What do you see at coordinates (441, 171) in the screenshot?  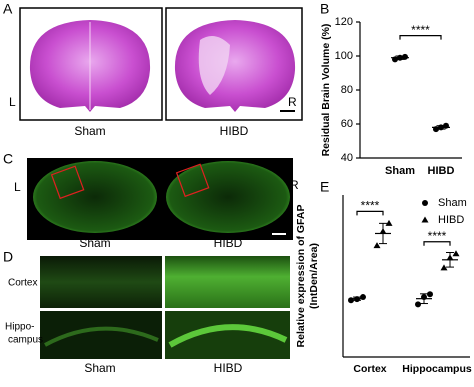 I see `x-tick-label: HIBD` at bounding box center [441, 171].